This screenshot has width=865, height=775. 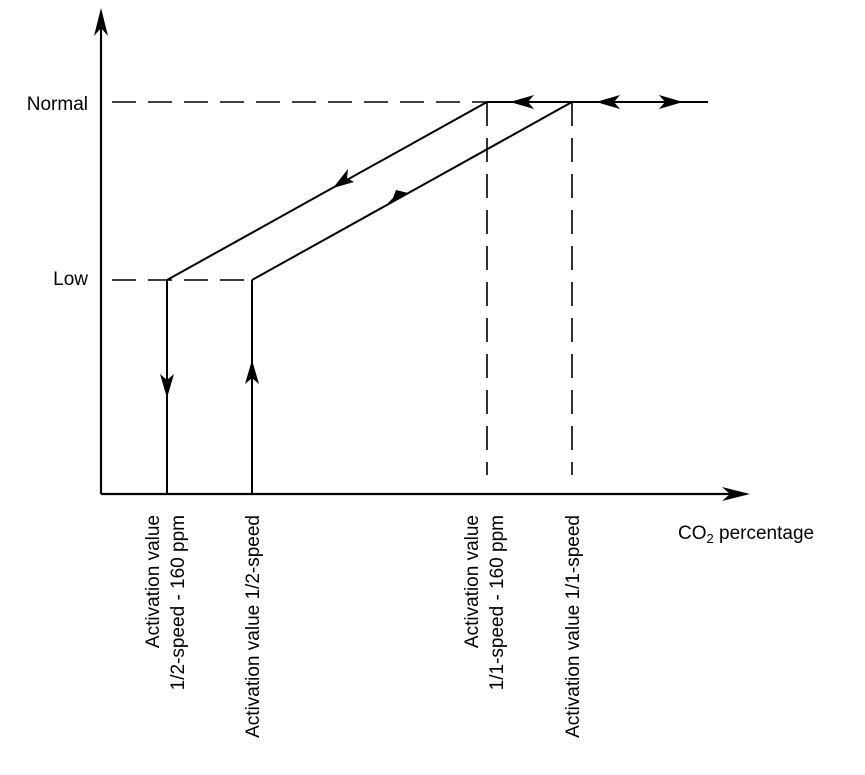 I want to click on threshold-label-1-2-speed: Activation value 1/2-speed, so click(x=253, y=626).